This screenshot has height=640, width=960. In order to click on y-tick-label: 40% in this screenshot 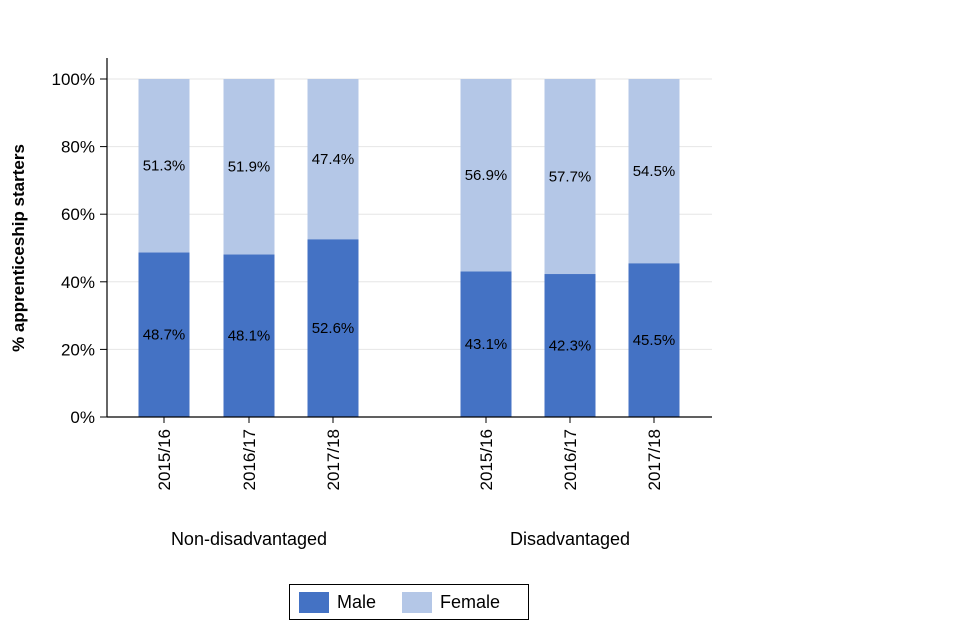, I will do `click(78, 282)`.